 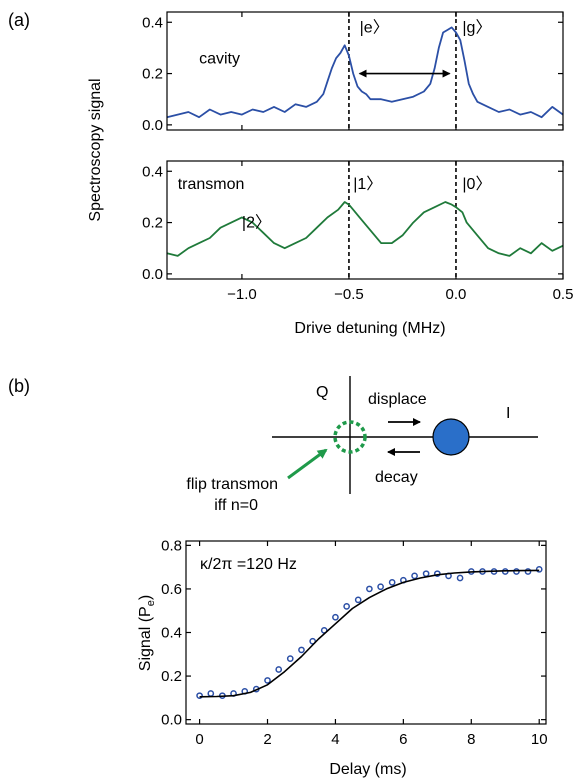 I want to click on panel-label-b: (b), so click(x=19, y=386).